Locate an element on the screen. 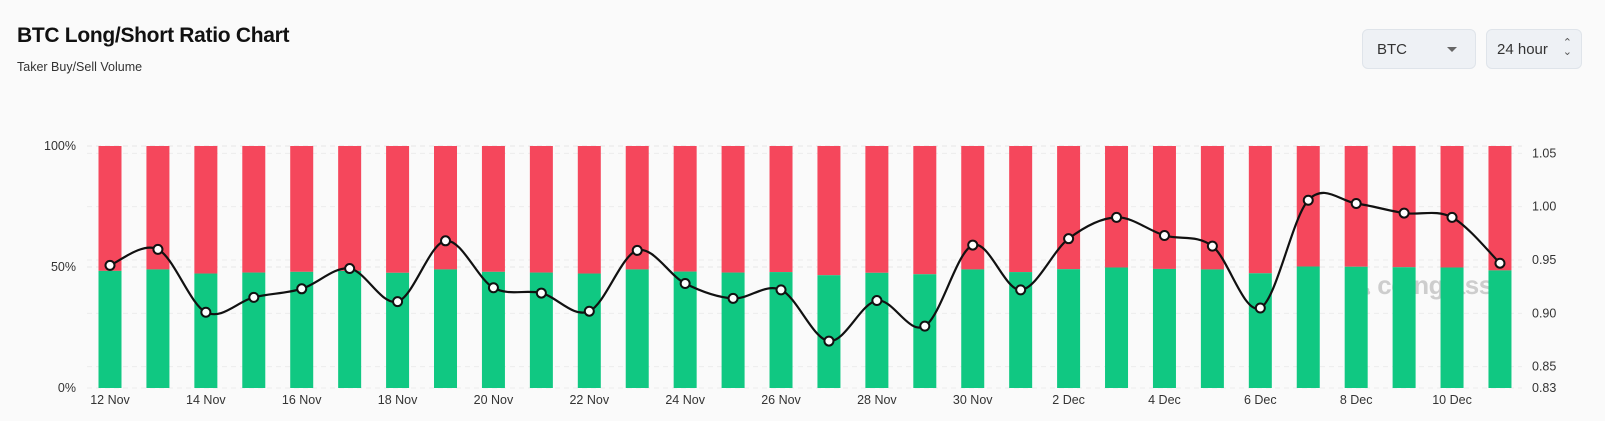 Image resolution: width=1605 pixels, height=421 pixels. coinglass-watermark: ☁ coinglass is located at coordinates (1419, 285).